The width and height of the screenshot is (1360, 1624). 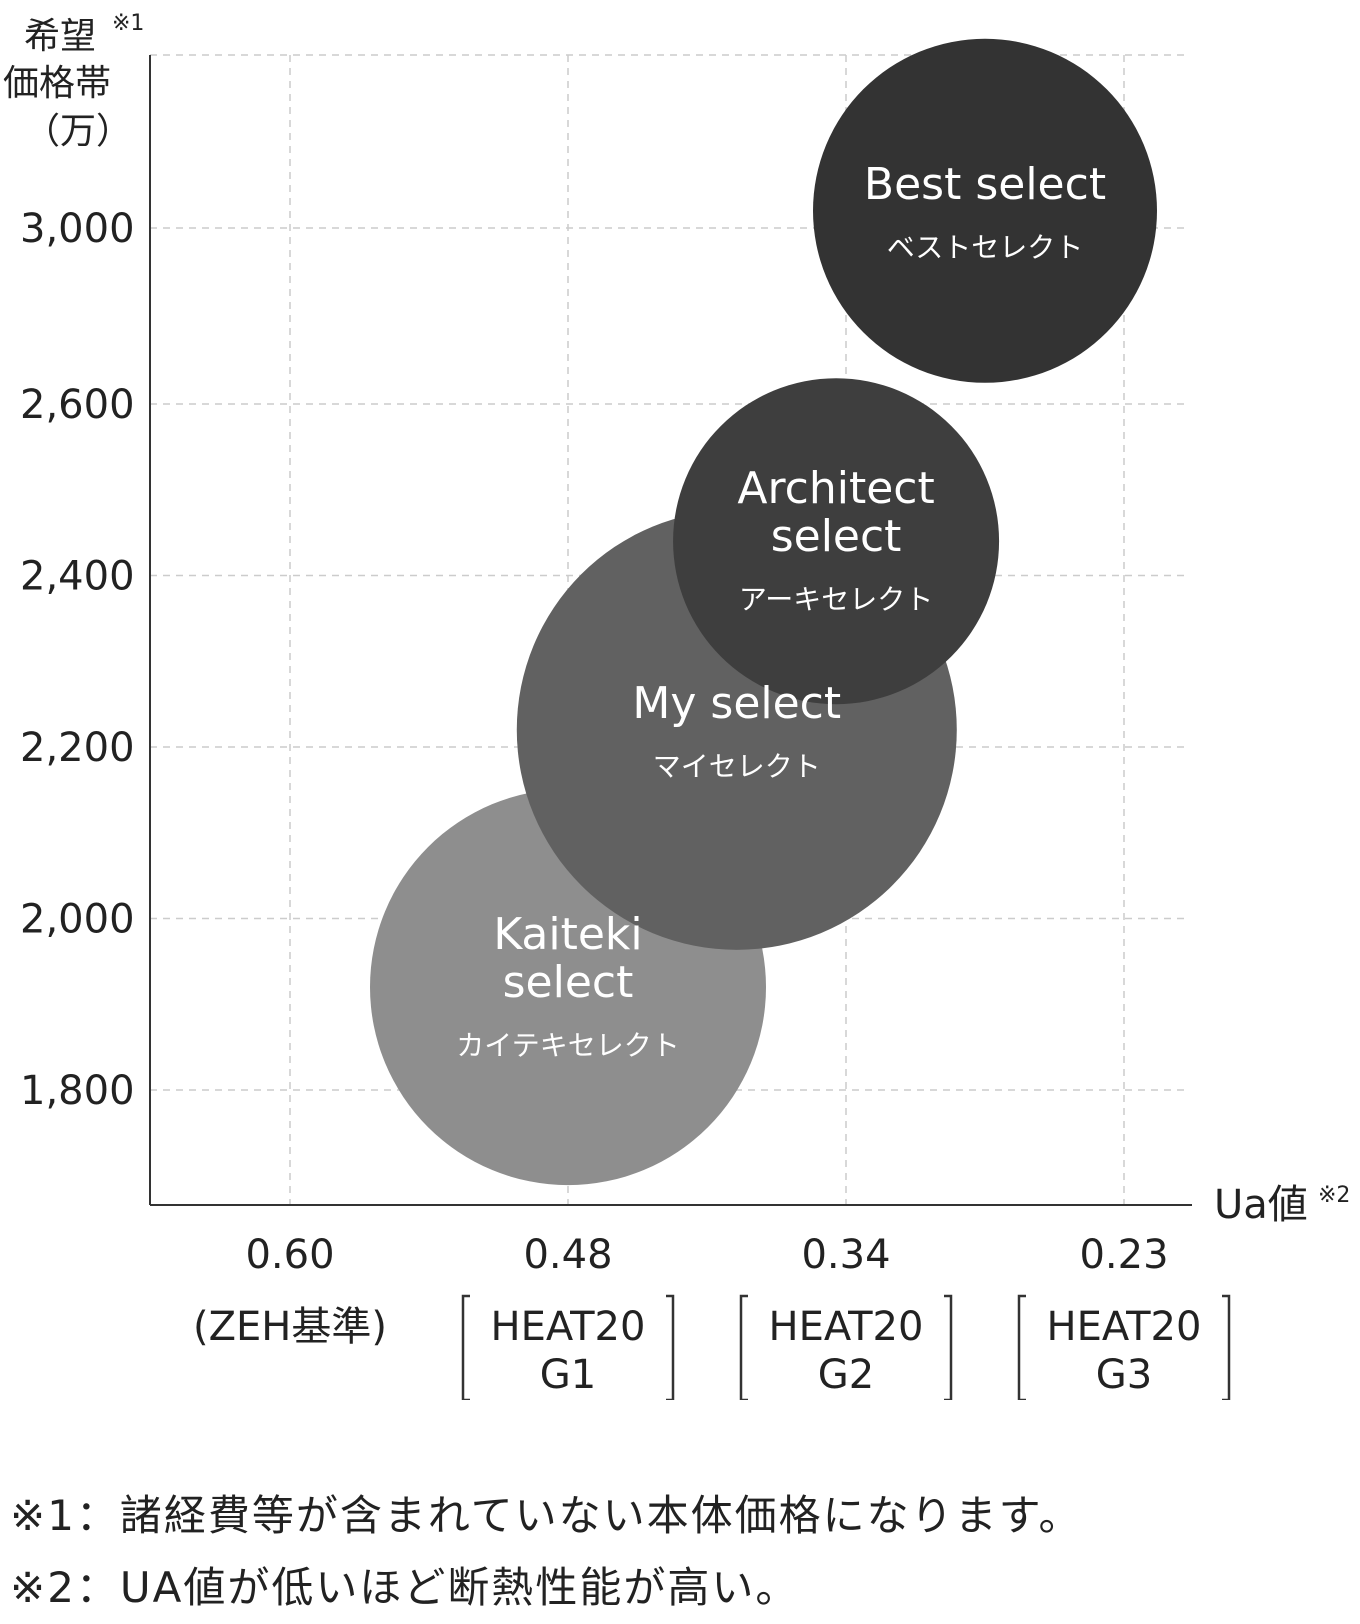 I want to click on bubble-label: Architect, so click(x=835, y=488).